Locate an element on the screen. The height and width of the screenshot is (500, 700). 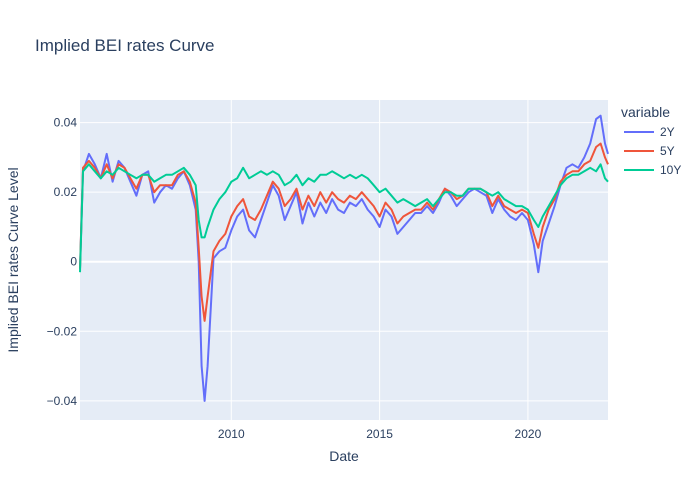
legend-title: variable is located at coordinates (645, 112).